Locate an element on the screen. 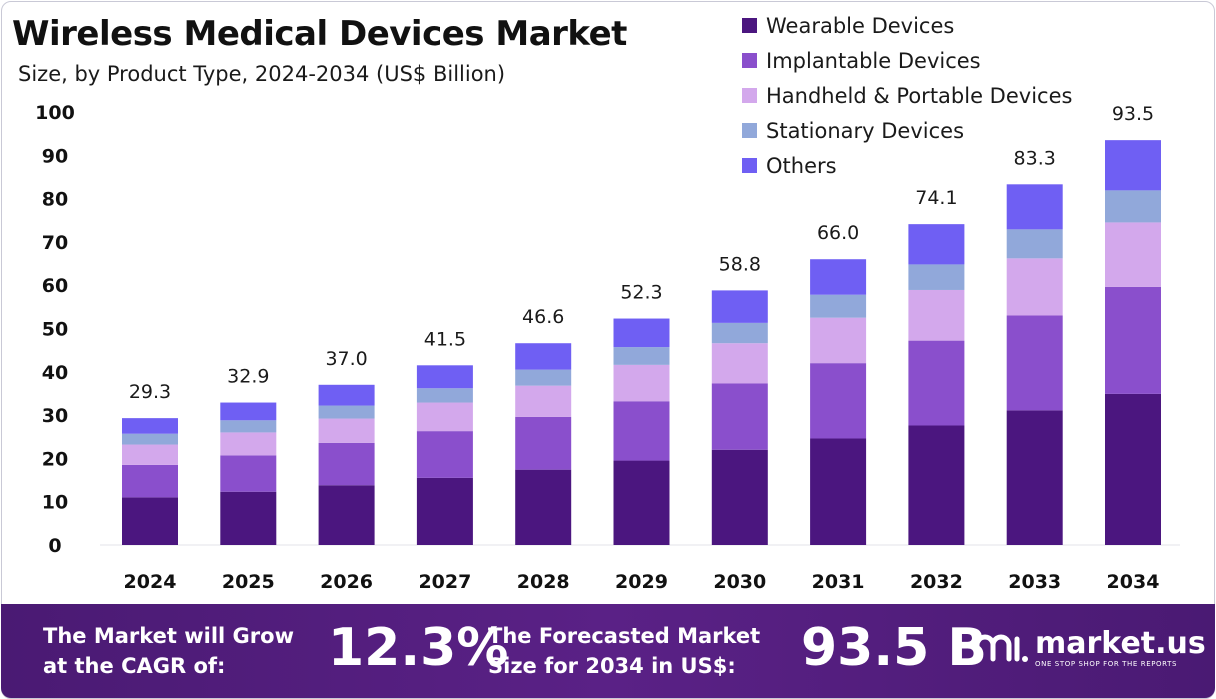 This screenshot has height=699, width=1216. bar-total-label: 52.3 is located at coordinates (641, 293).